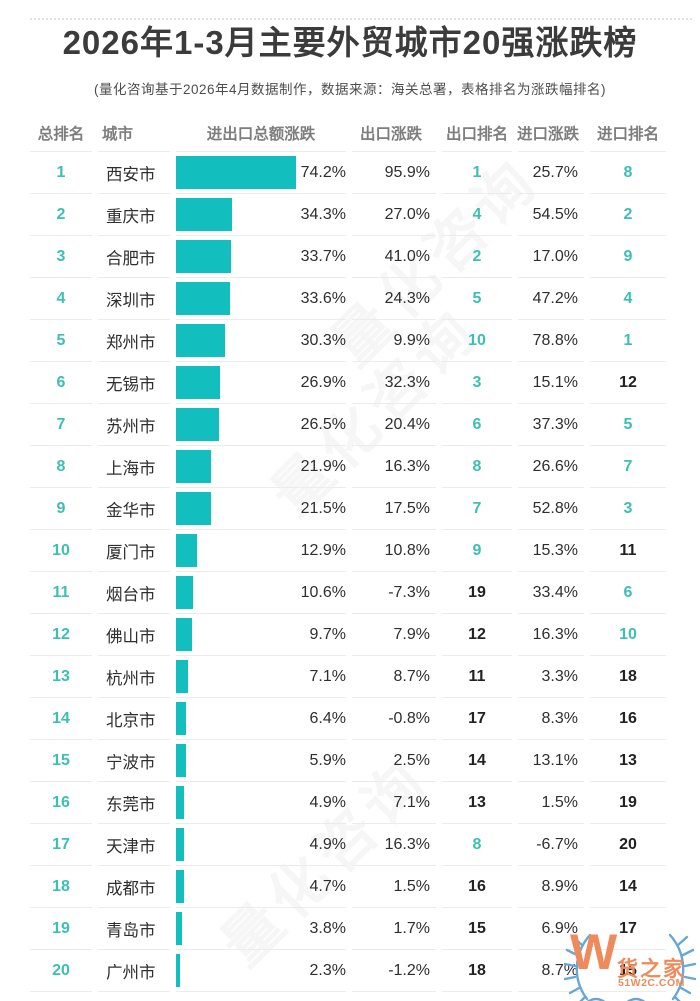  Describe the element at coordinates (327, 718) in the screenshot. I see `total-change-value: 6.4%` at that location.